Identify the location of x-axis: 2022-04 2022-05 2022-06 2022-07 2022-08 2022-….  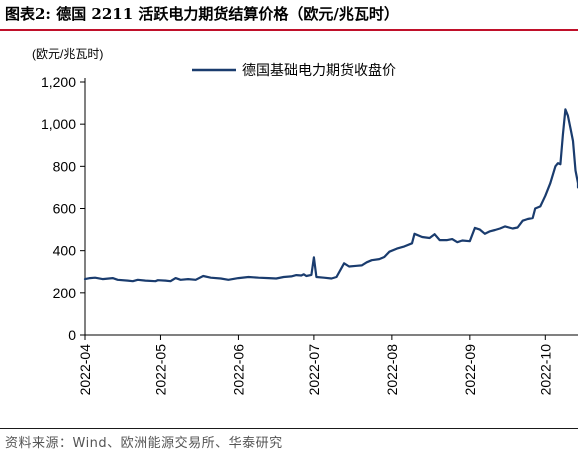
(327, 365).